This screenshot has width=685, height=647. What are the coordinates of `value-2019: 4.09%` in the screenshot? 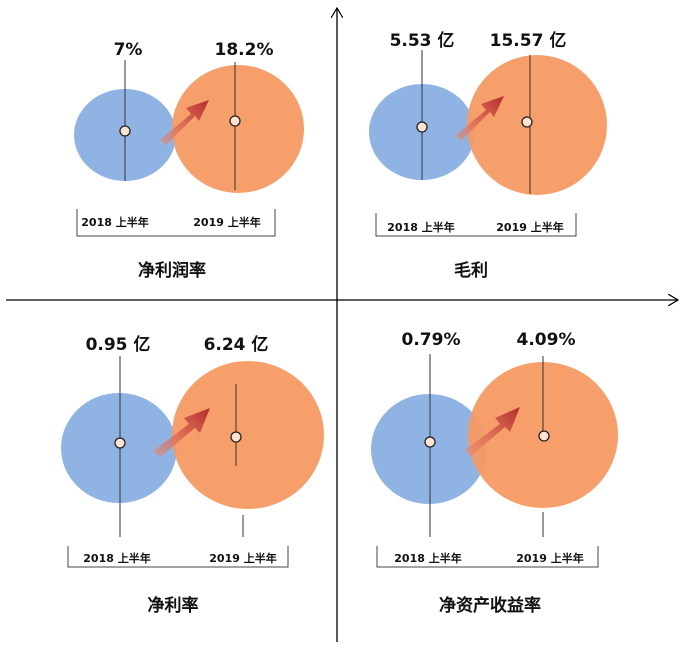 It's located at (546, 340).